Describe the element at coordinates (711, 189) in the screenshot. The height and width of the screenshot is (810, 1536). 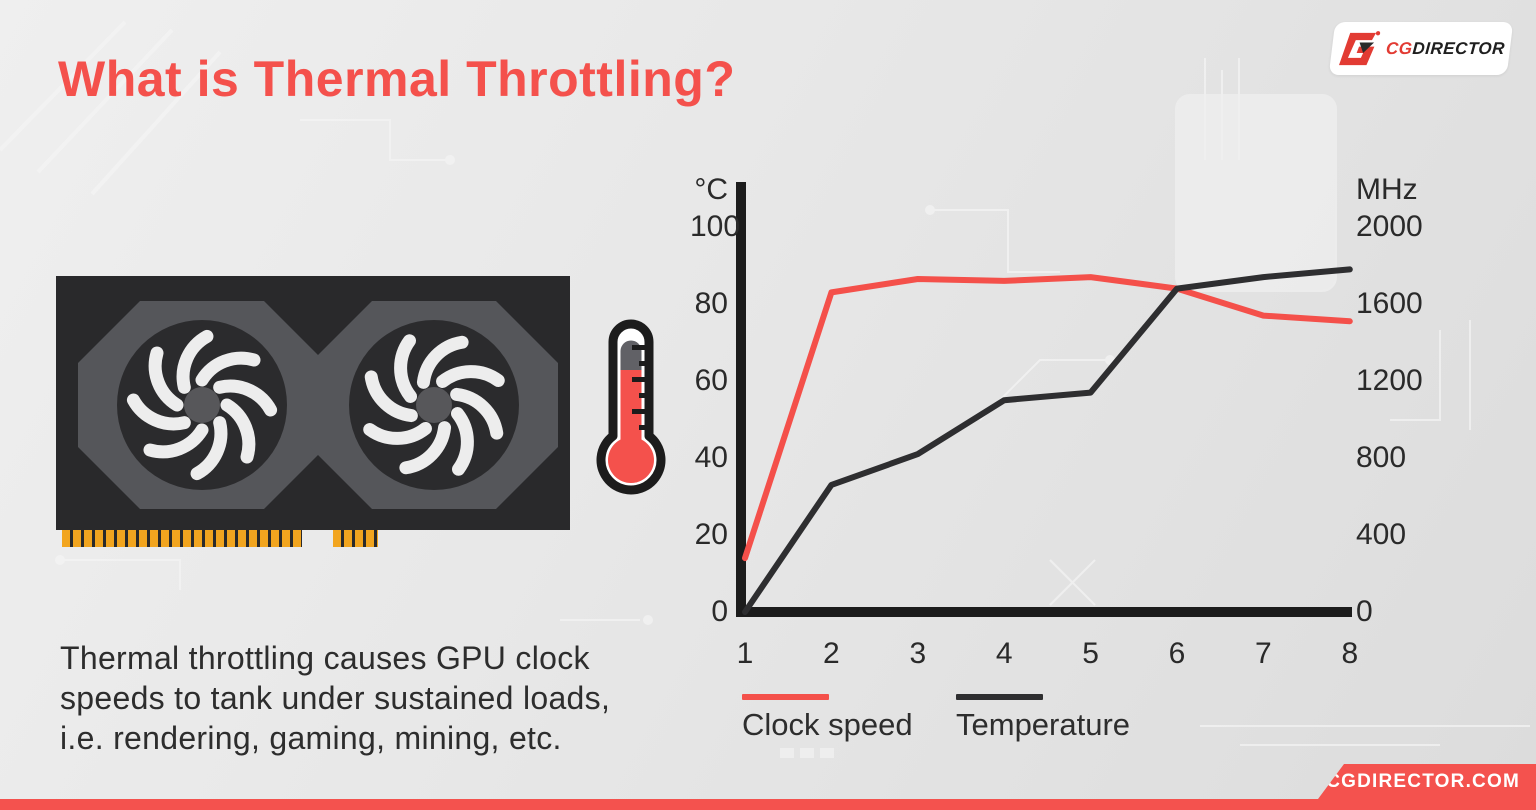
I see `left-axis-unit: °C` at that location.